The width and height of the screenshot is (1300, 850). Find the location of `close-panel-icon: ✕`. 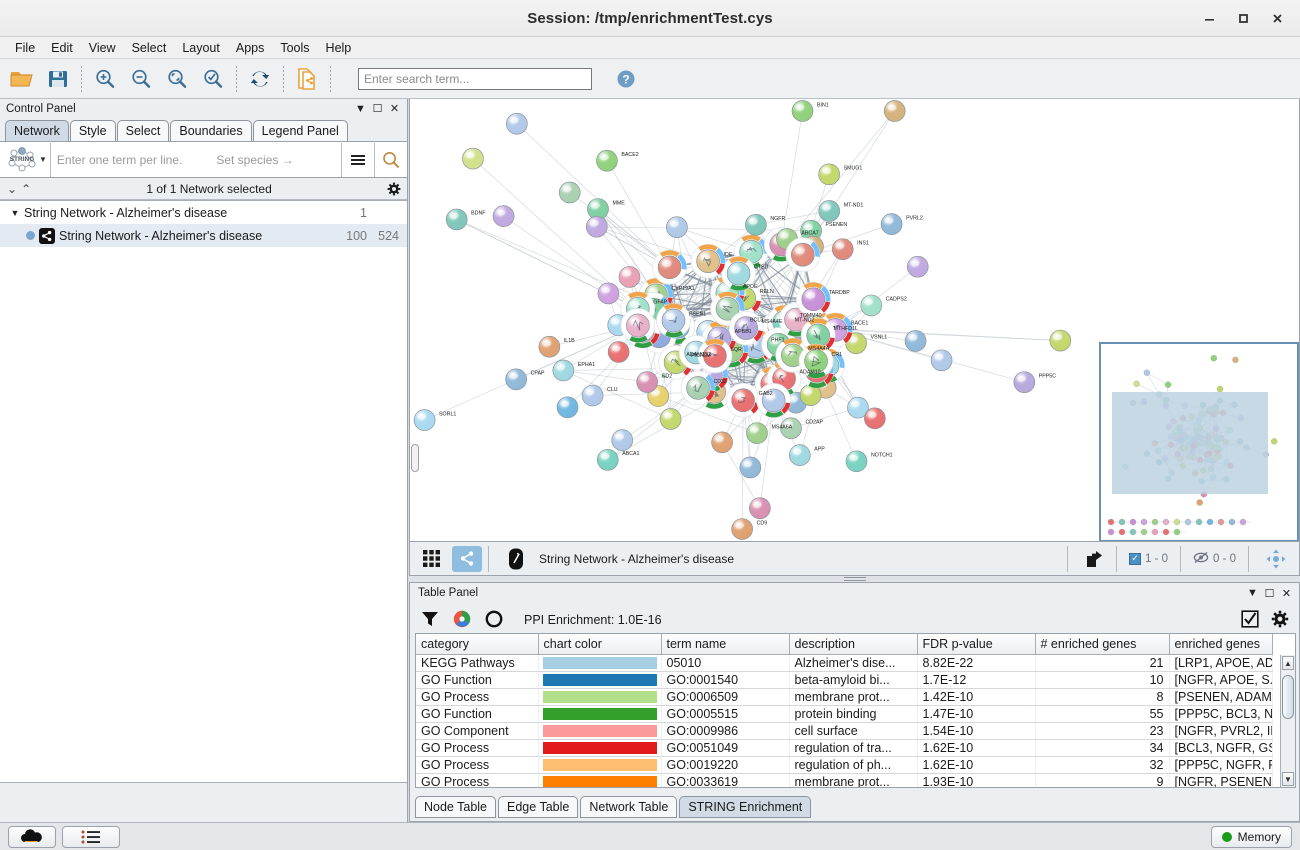

close-panel-icon: ✕ is located at coordinates (394, 109).